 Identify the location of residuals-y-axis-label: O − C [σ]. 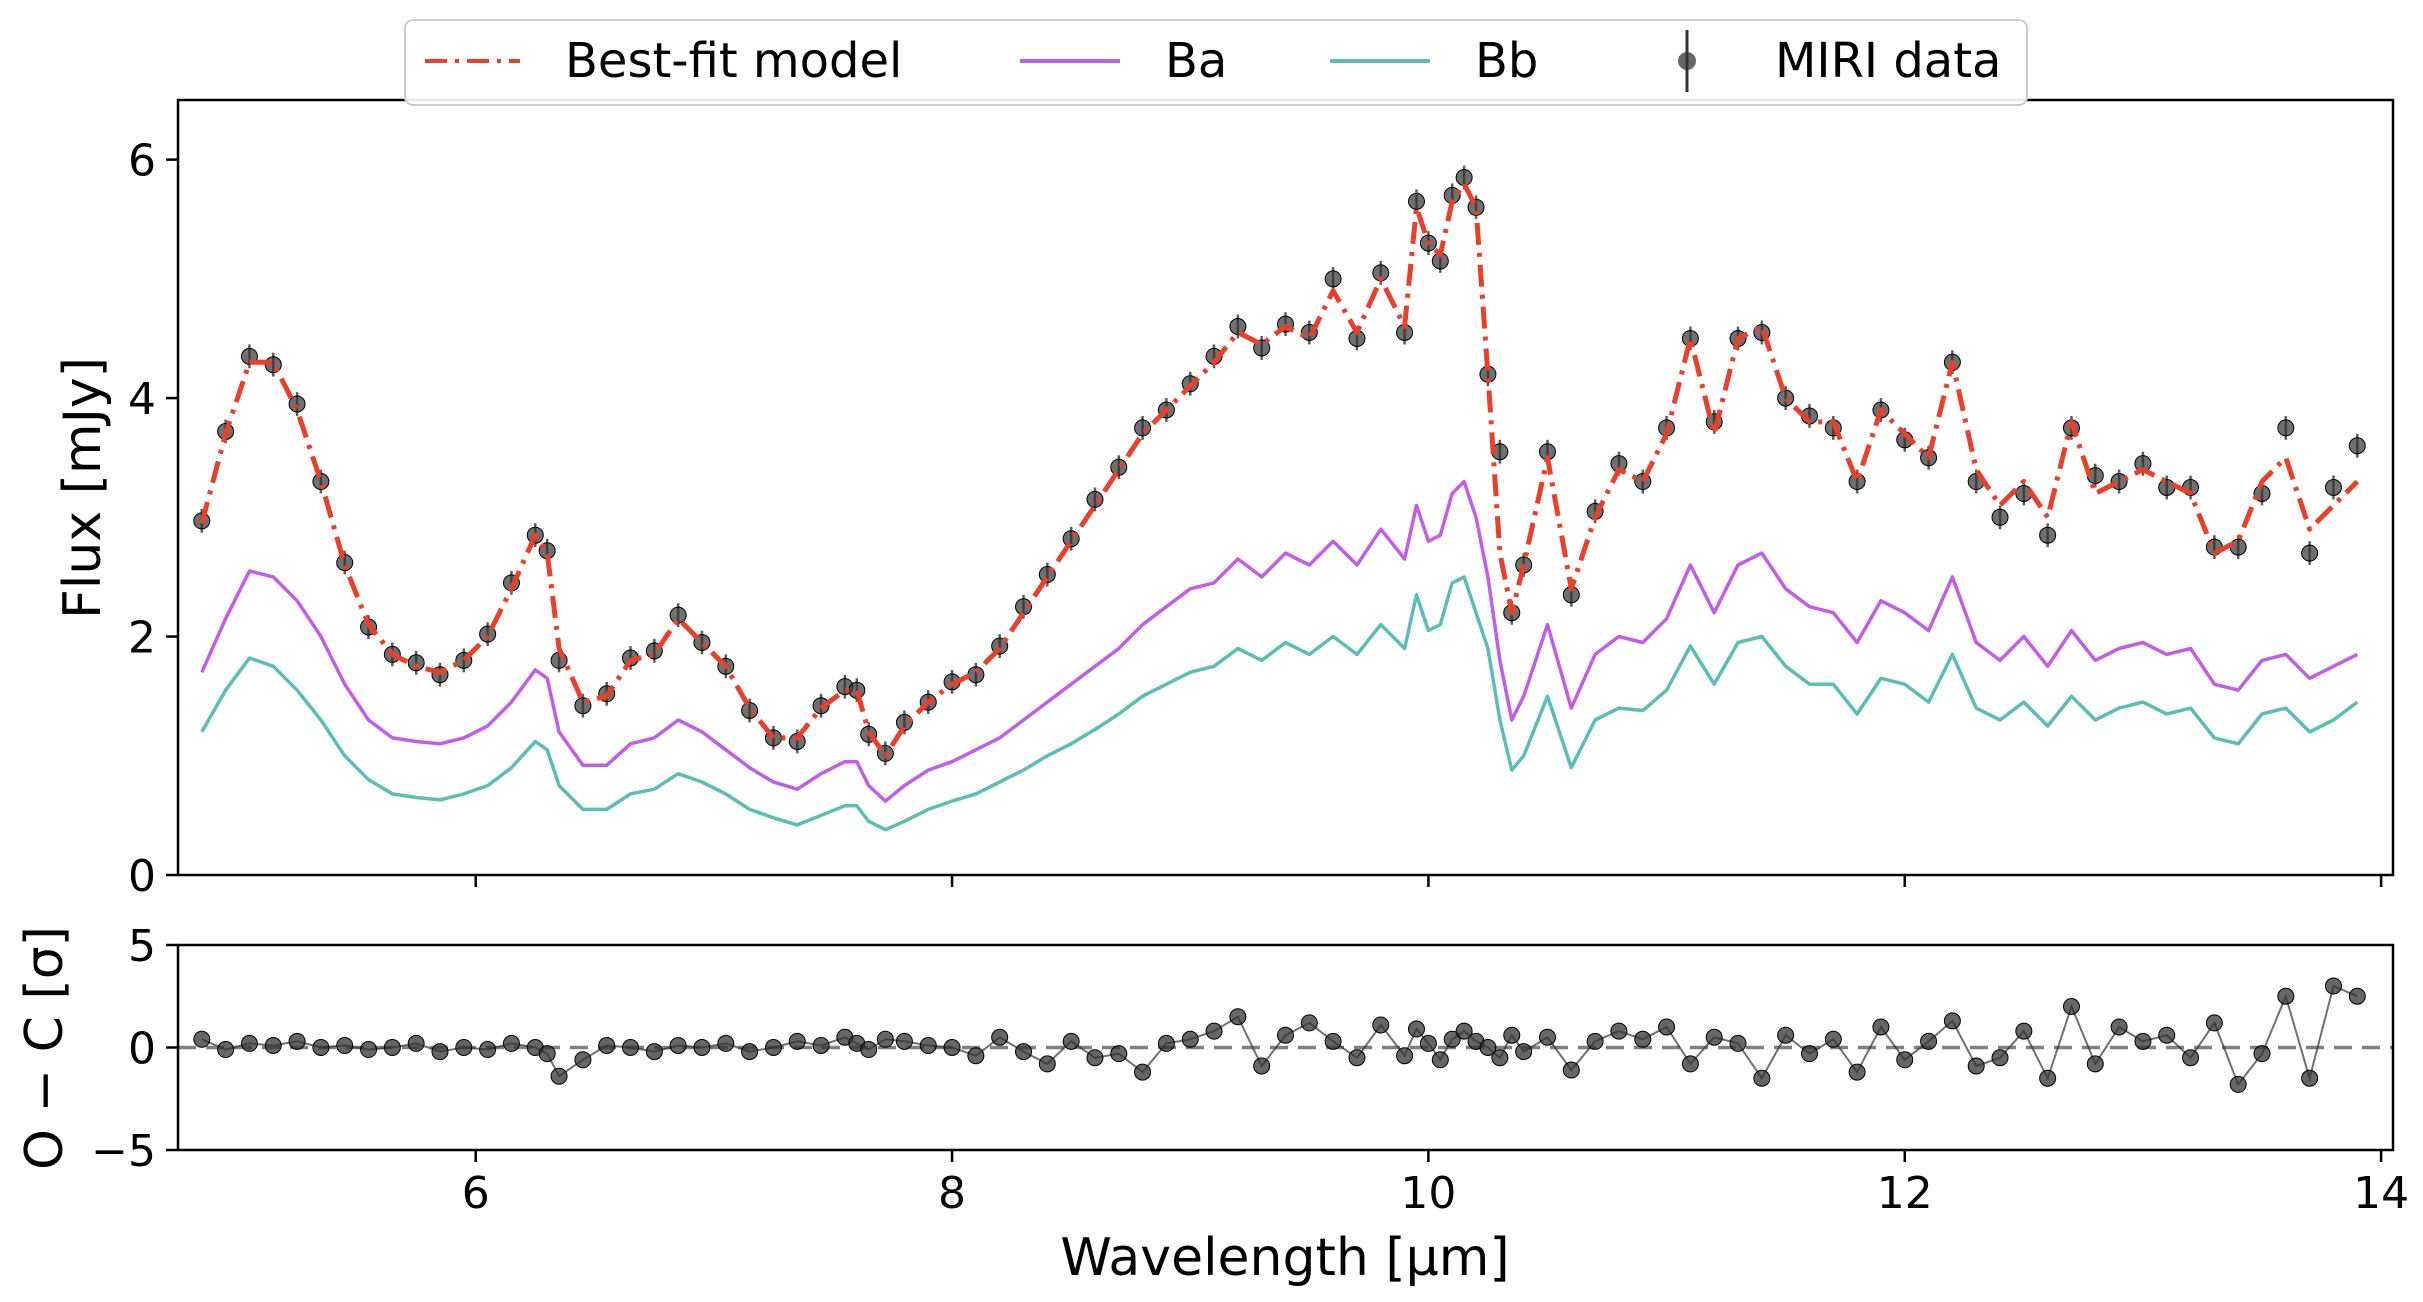
(45, 1048).